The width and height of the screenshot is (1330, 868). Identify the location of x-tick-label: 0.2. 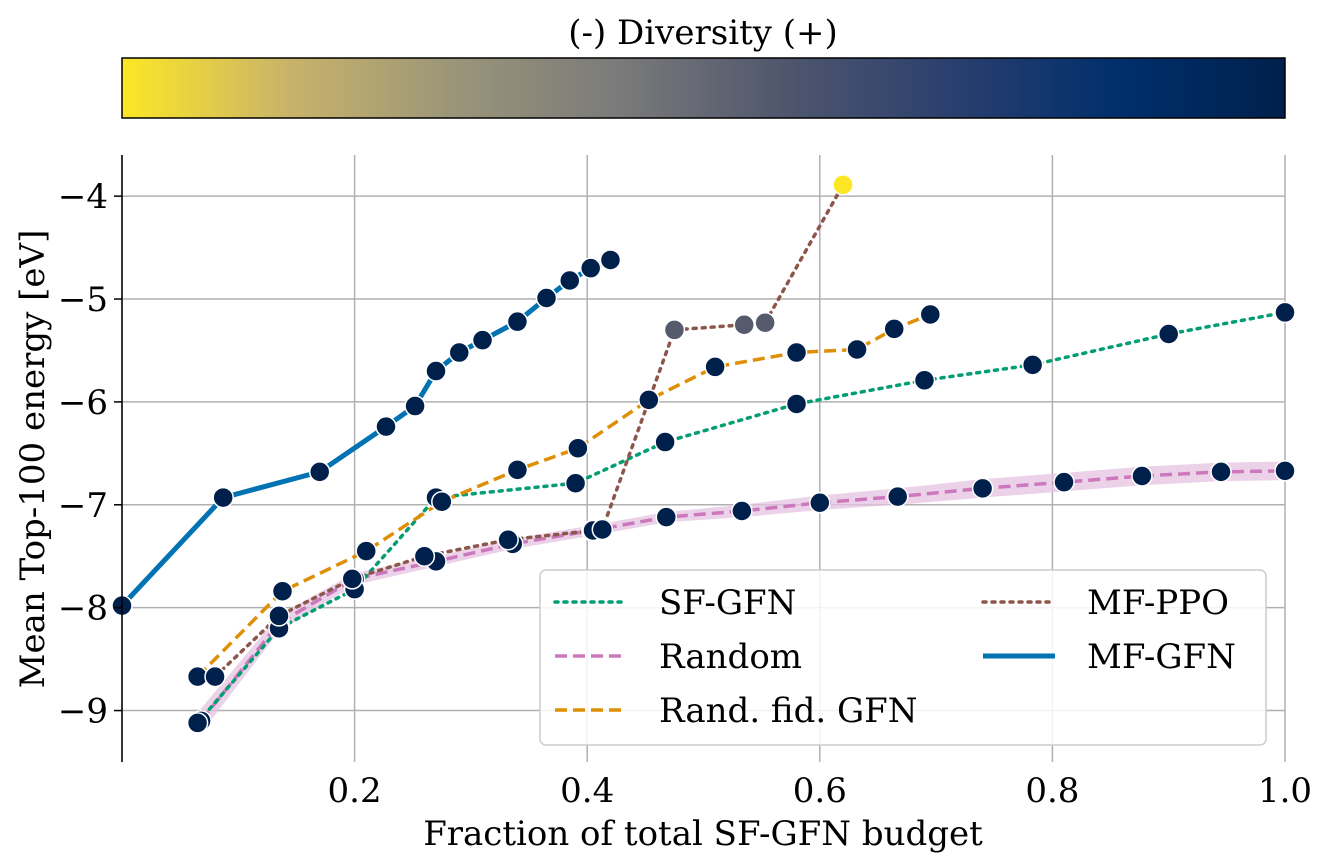
(355, 791).